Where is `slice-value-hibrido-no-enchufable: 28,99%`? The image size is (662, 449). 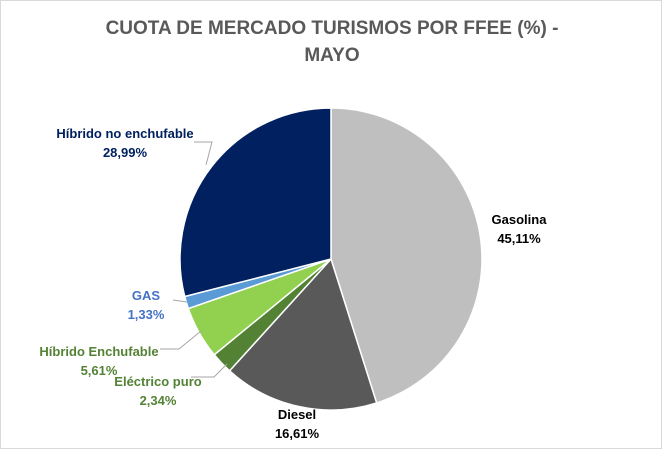
slice-value-hibrido-no-enchufable: 28,99% is located at coordinates (125, 152).